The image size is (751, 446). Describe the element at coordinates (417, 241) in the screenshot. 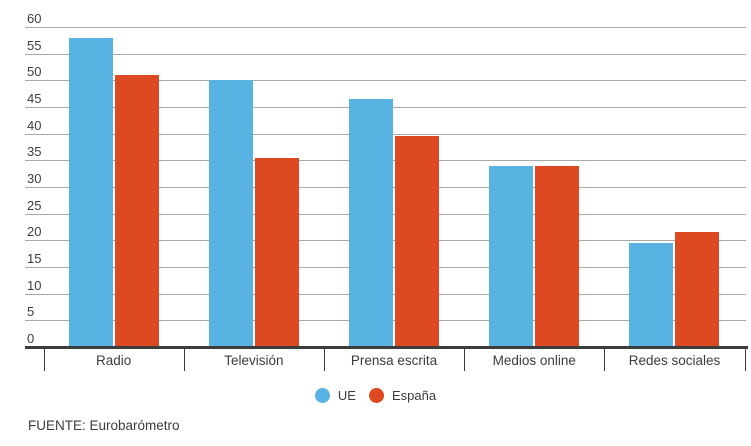

I see `bar-españa-2` at that location.